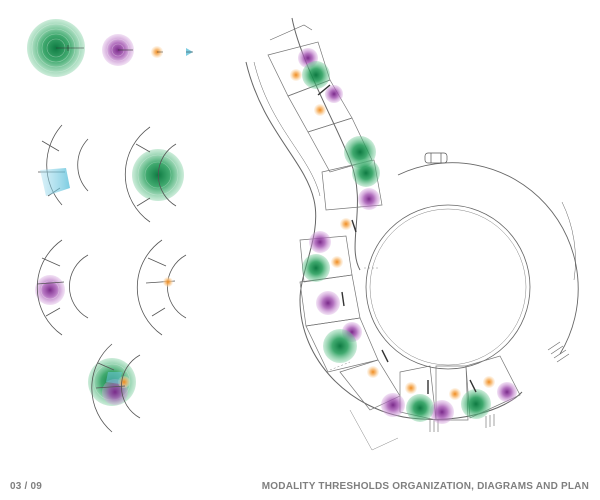 The width and height of the screenshot is (600, 500). What do you see at coordinates (56, 48) in the screenshot?
I see `green-field-legend` at bounding box center [56, 48].